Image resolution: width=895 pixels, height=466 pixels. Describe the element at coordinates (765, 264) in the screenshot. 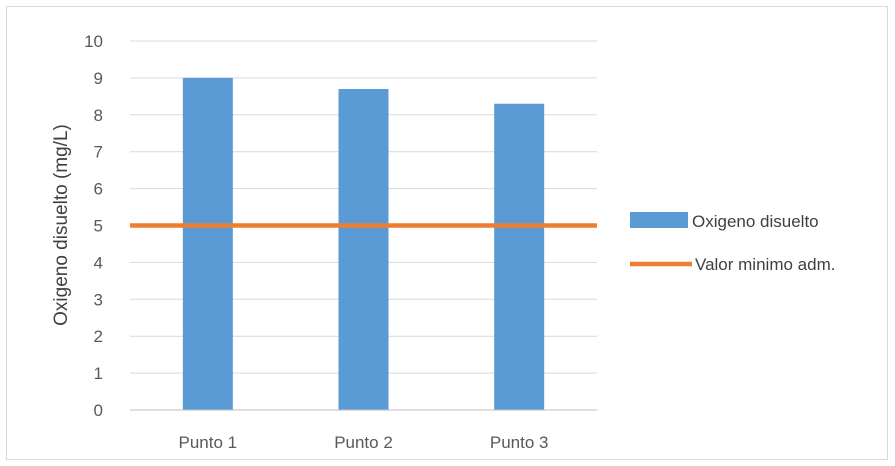

I see `legend-label: Valor minimo adm.` at that location.